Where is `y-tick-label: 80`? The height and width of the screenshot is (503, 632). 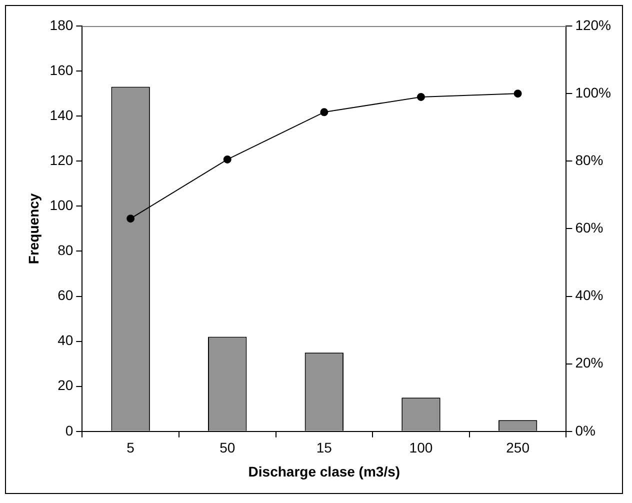 y-tick-label: 80 is located at coordinates (66, 250).